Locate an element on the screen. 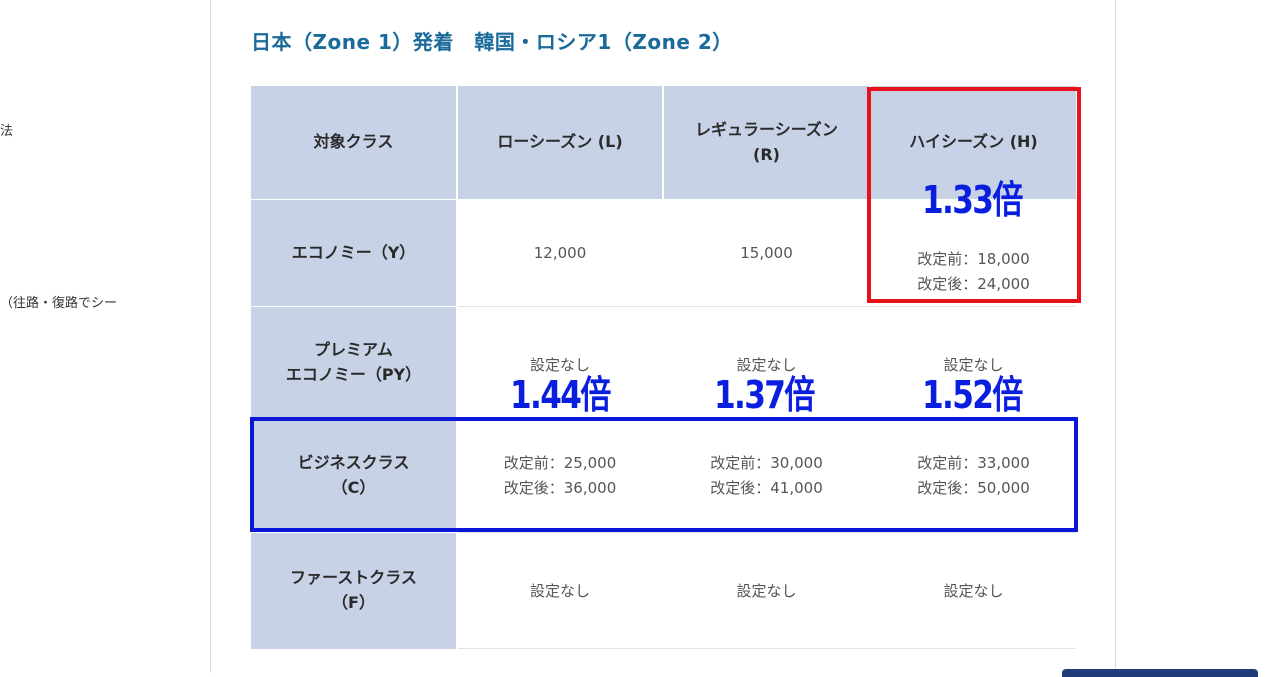 This screenshot has height=677, width=1280. cell-economy-high: 改定前：18,000 改定後：24,000 is located at coordinates (973, 253).